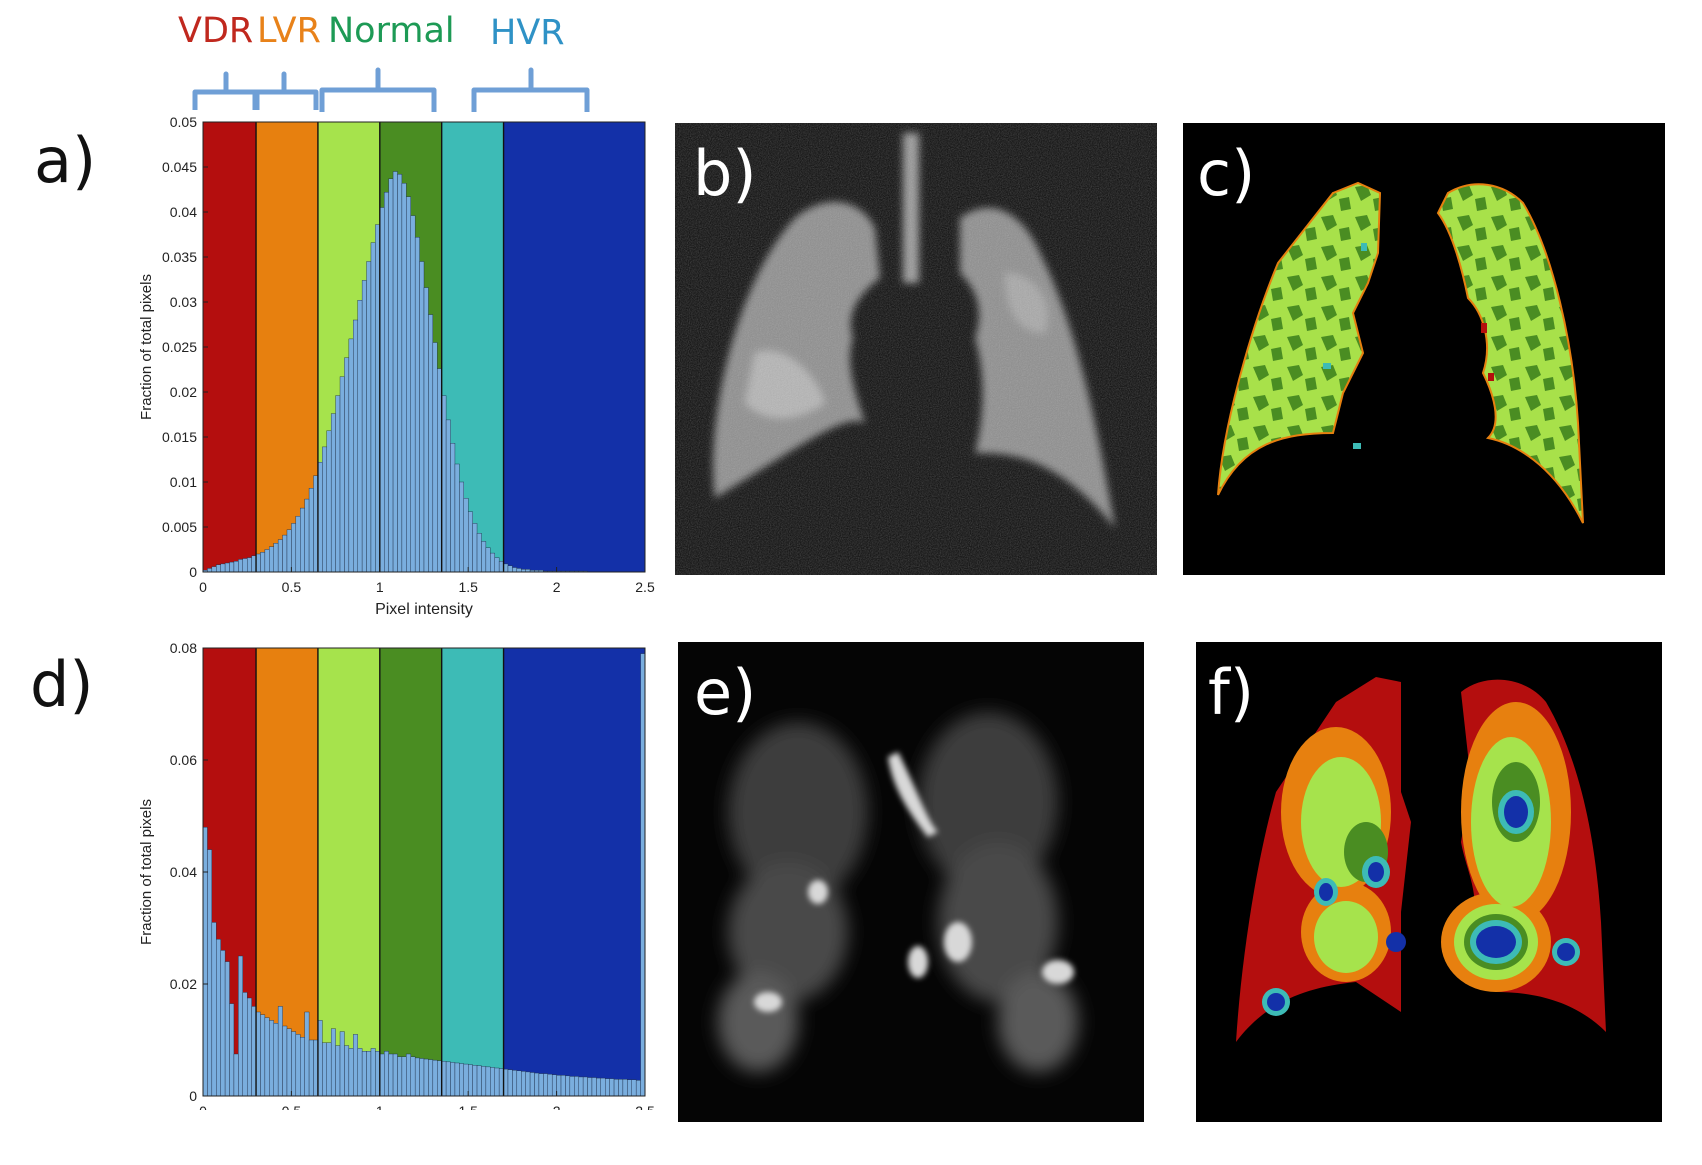 This screenshot has width=1702, height=1165. Describe the element at coordinates (1510, 353) in the screenshot. I see `right-lung-c` at that location.